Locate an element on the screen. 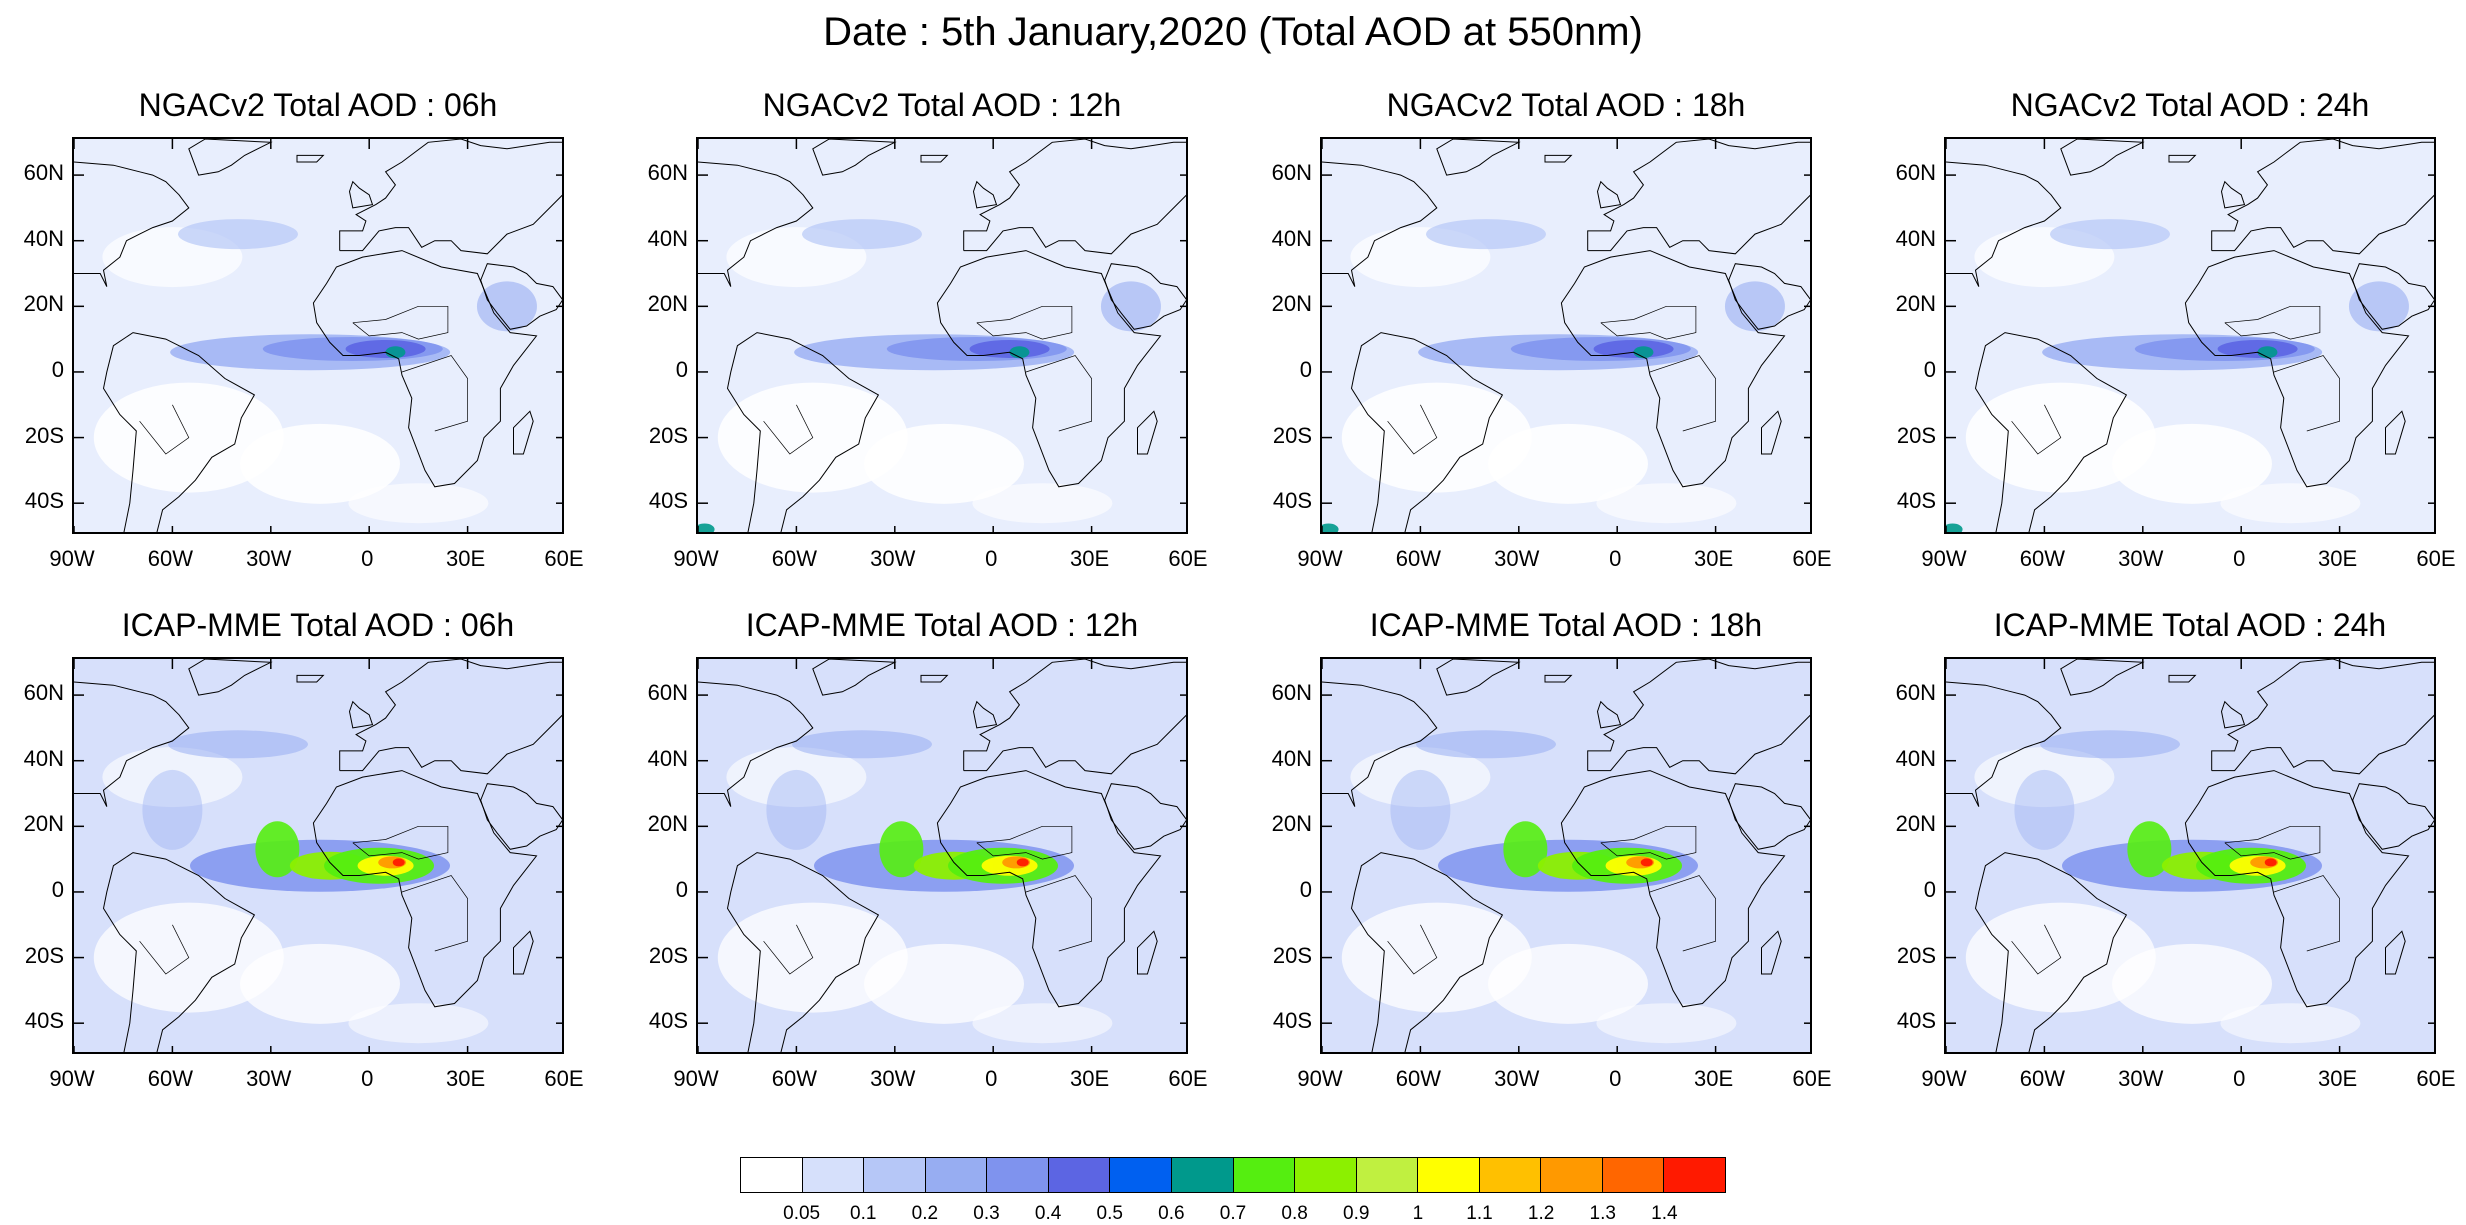  colorbar-label: 1 is located at coordinates (1418, 1213).